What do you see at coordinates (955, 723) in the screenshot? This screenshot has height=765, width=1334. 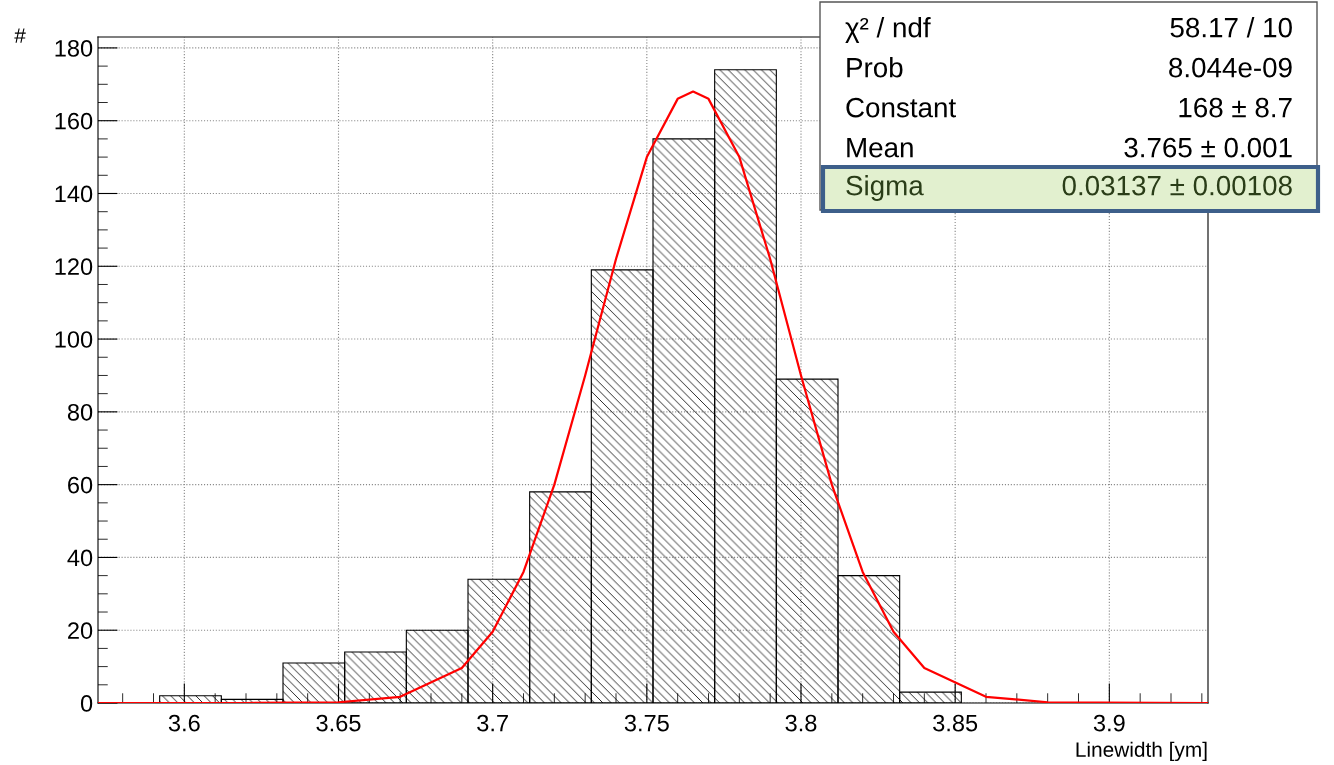 I see `x-tick-label: 3.85` at bounding box center [955, 723].